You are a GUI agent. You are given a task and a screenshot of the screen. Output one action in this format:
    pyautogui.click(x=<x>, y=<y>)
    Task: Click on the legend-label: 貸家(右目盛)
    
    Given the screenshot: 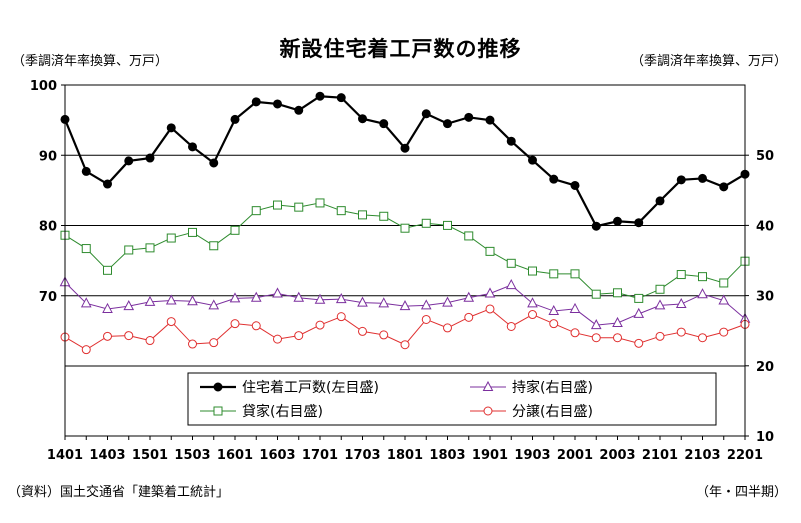 What is the action you would take?
    pyautogui.click(x=282, y=411)
    